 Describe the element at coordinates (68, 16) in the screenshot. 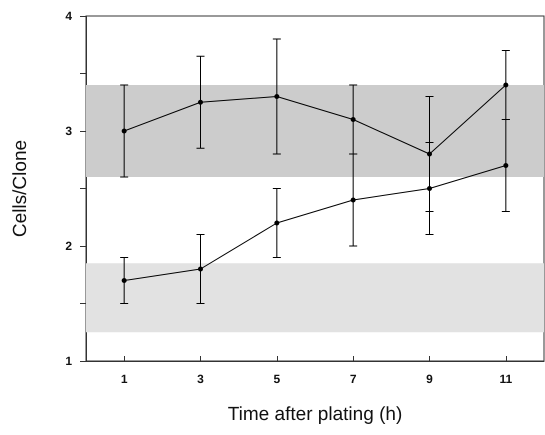

I see `y-tick-label: 4` at that location.